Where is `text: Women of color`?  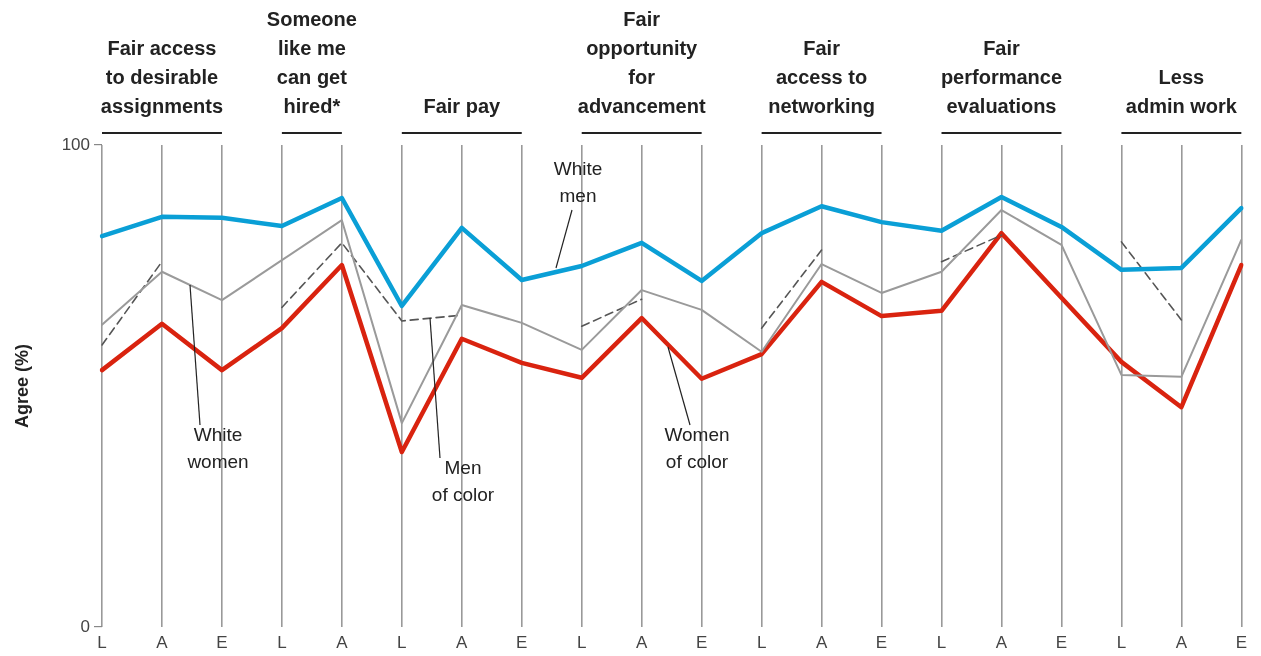 text: Women of color is located at coordinates (697, 448).